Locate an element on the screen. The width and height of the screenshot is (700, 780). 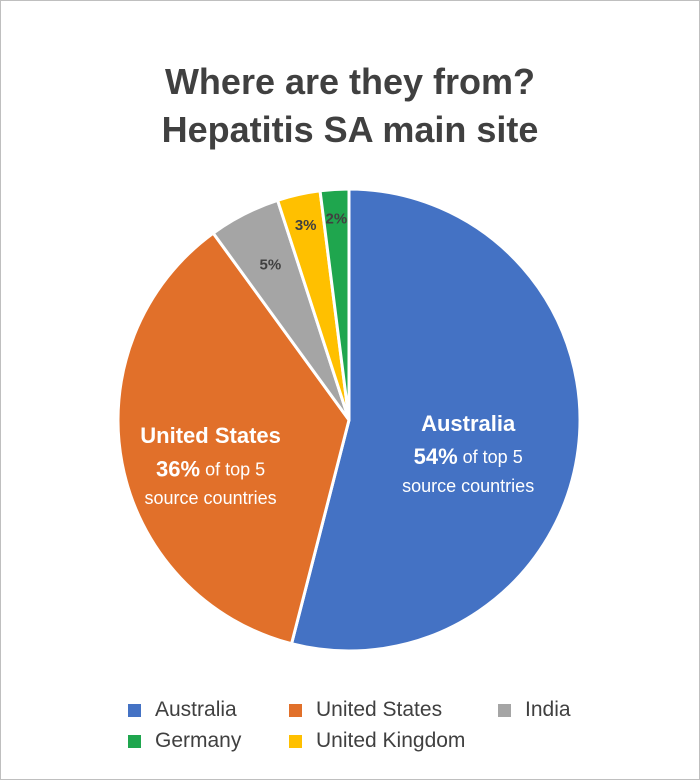
legend-swatch-india is located at coordinates (504, 710).